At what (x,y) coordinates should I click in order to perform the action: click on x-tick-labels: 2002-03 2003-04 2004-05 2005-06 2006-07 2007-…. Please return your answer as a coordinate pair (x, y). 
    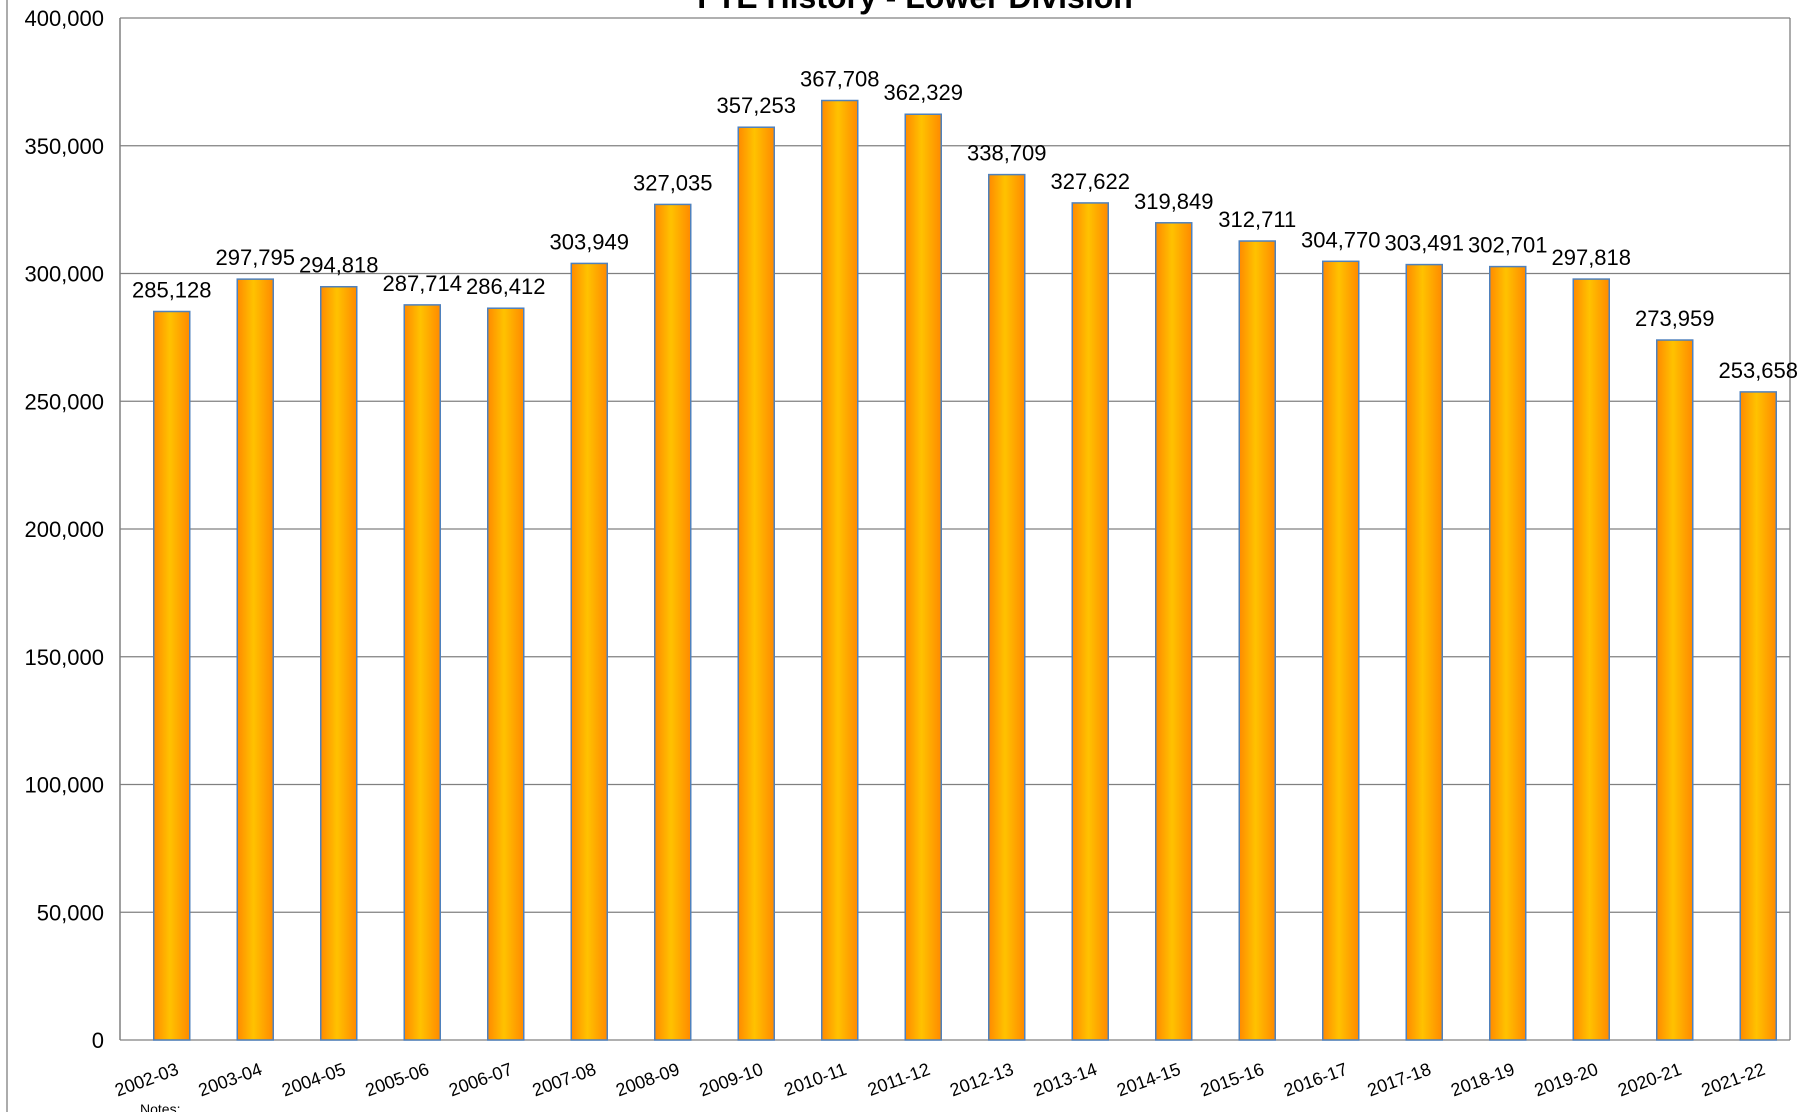
    Looking at the image, I should click on (939, 1079).